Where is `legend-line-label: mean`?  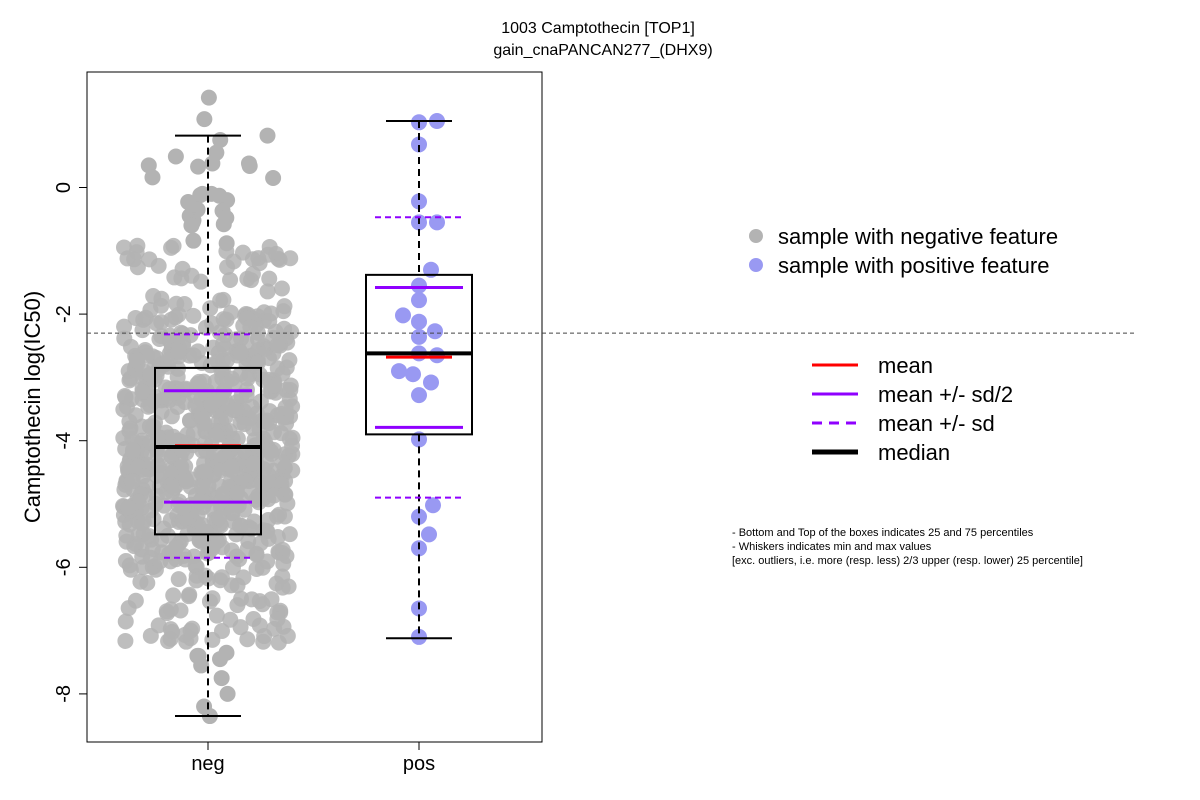
legend-line-label: mean is located at coordinates (905, 365).